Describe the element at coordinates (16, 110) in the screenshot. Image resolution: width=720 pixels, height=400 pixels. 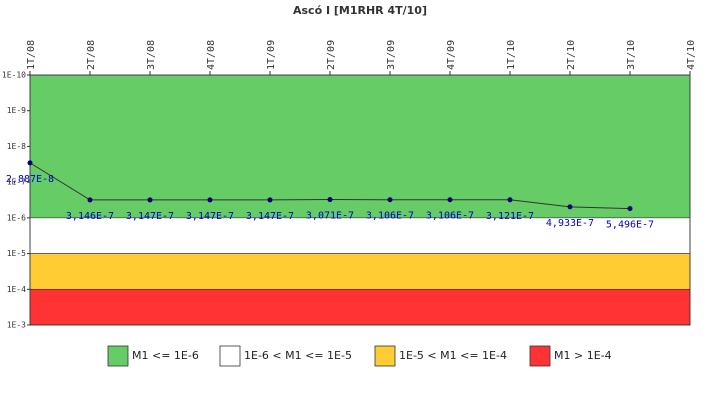
I see `y-tick-label: 1E-9` at that location.